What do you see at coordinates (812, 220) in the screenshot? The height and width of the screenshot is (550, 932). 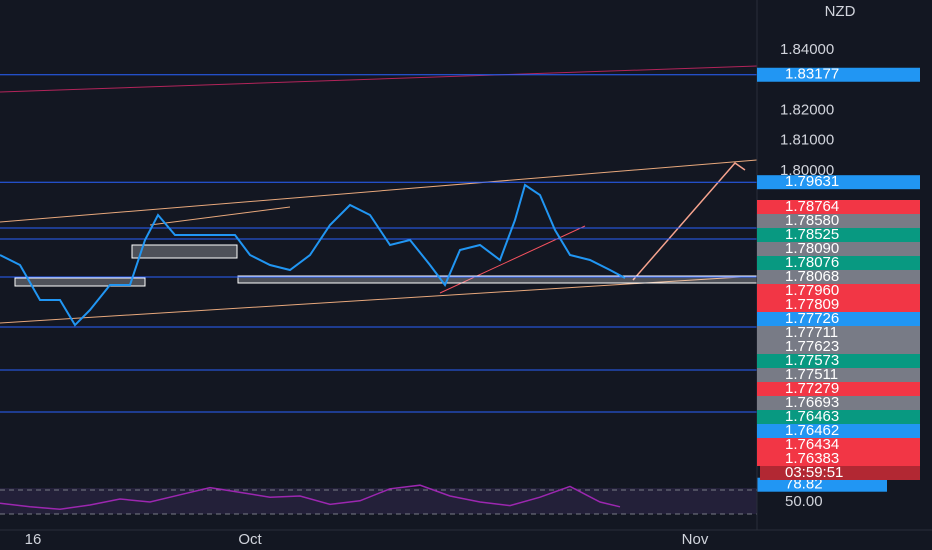 I see `price-tag-label: 1.78580` at bounding box center [812, 220].